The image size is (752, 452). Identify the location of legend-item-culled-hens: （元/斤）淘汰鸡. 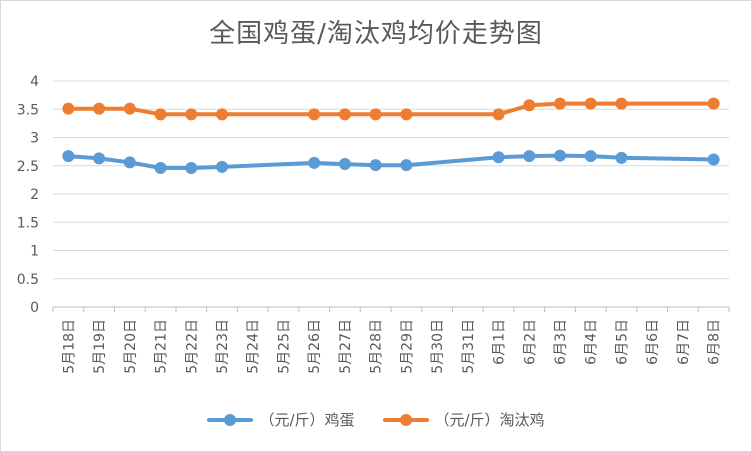
(463, 419).